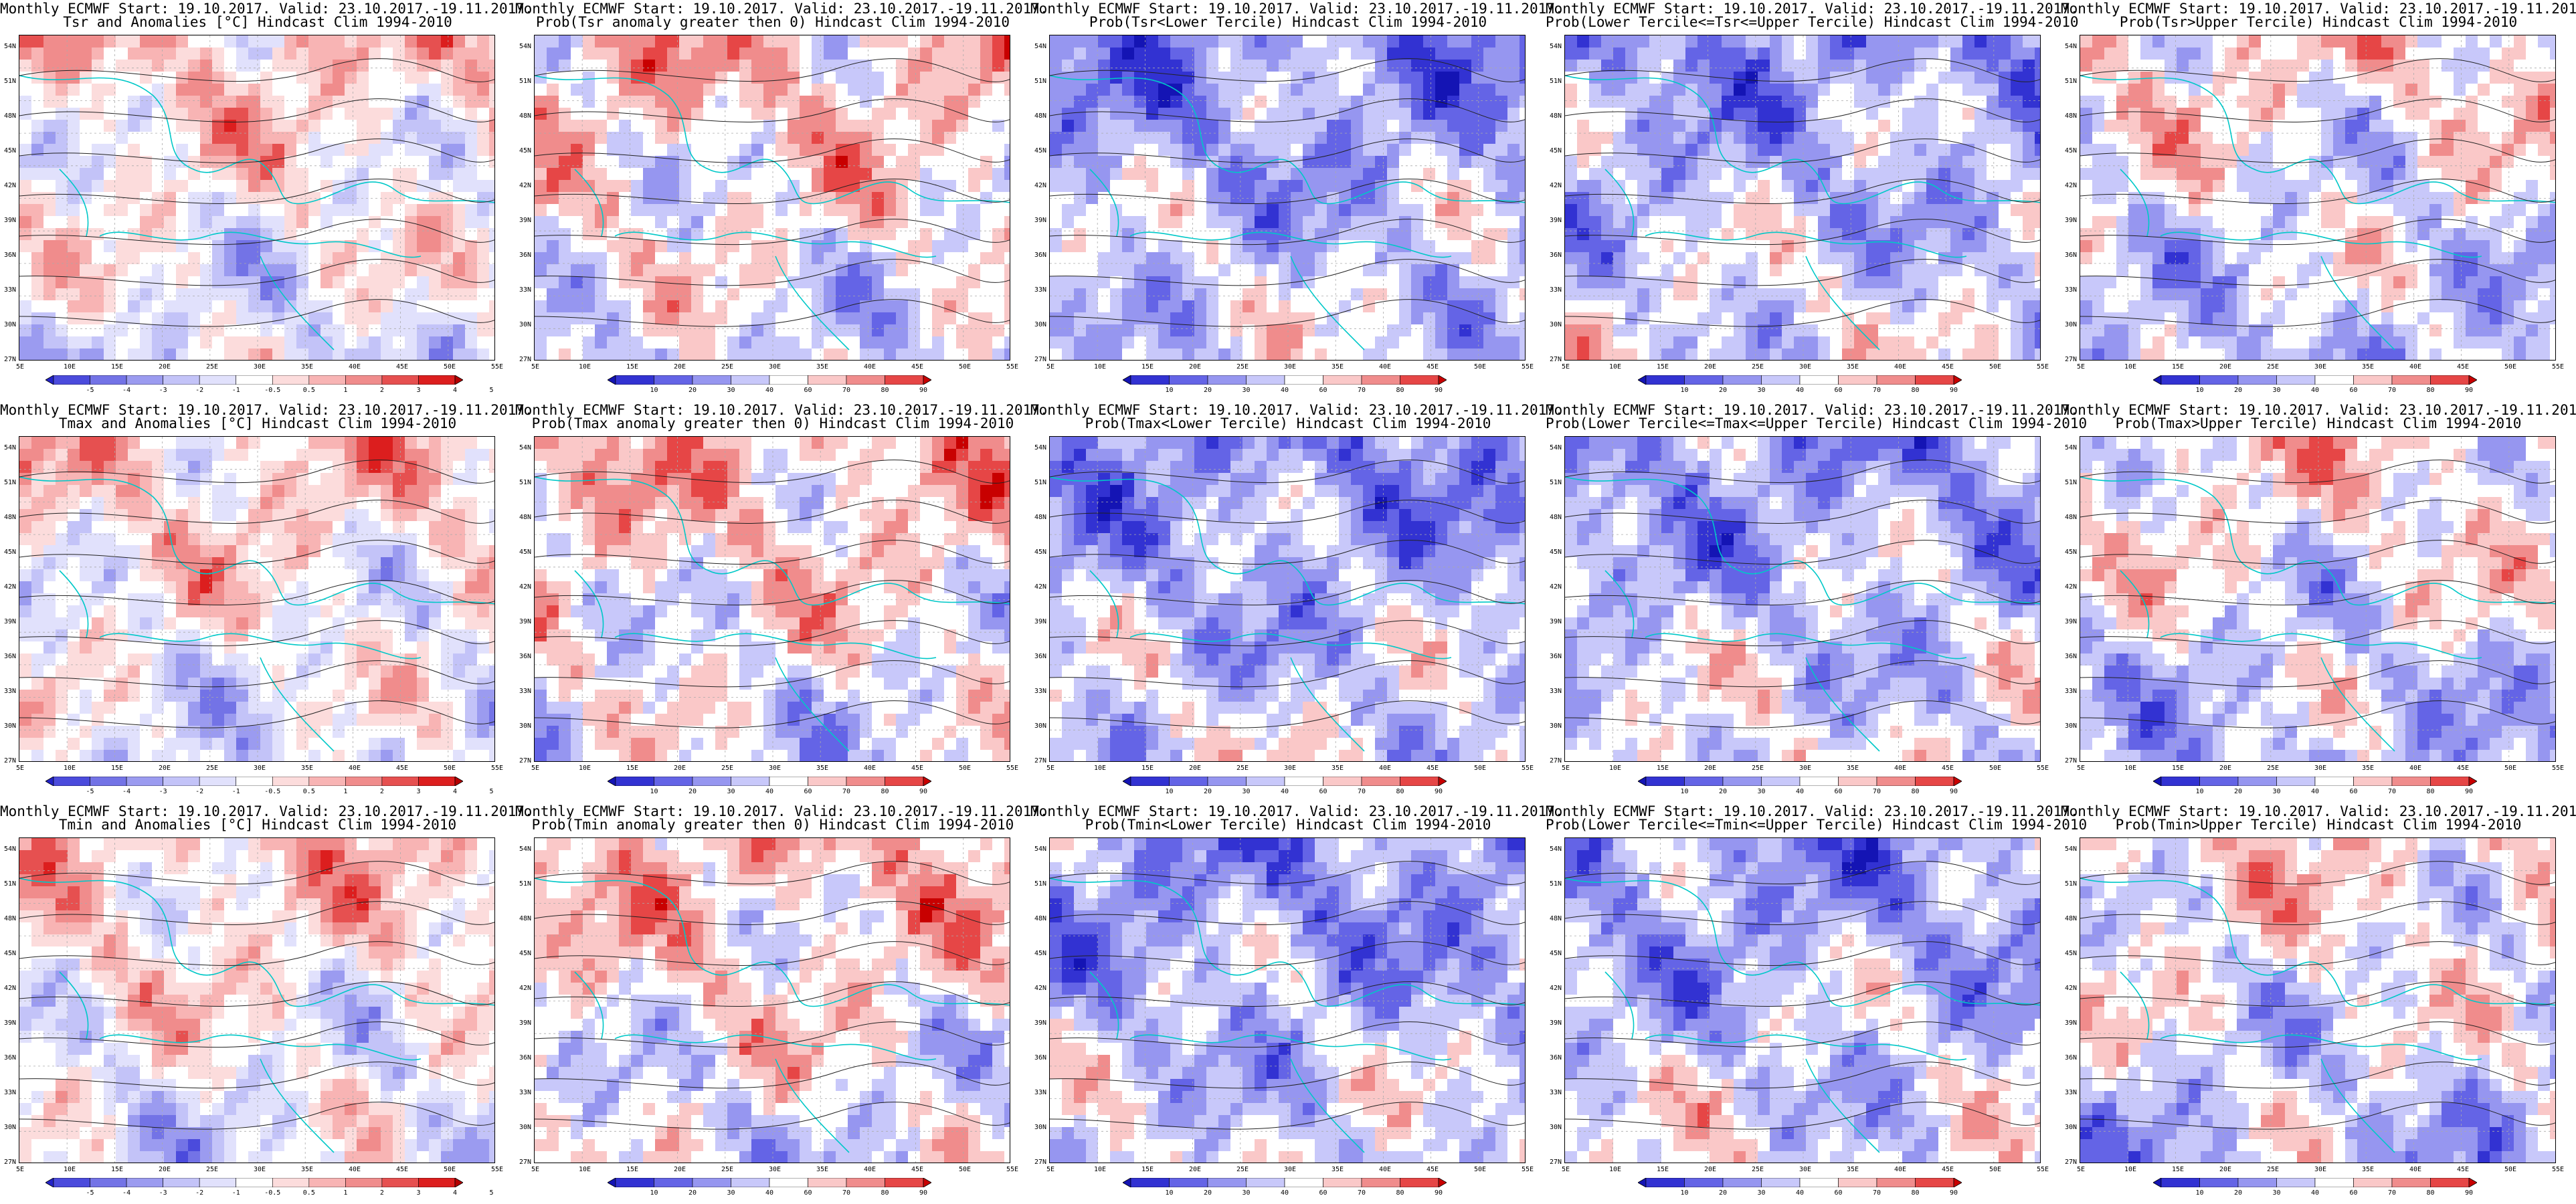 The image size is (2576, 1204). I want to click on color-scale-tick: 1, so click(345, 791).